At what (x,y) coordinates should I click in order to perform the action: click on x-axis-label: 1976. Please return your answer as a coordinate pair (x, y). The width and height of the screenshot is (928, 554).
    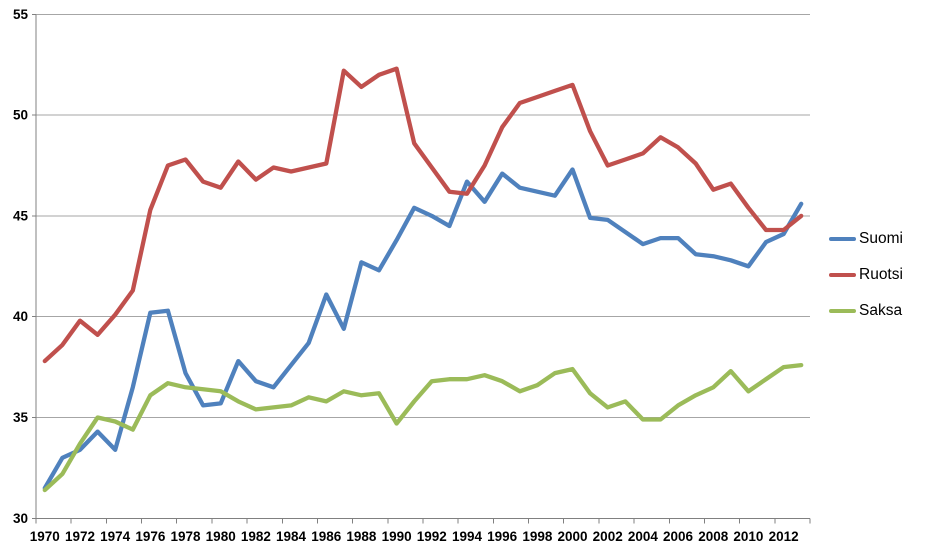
    Looking at the image, I should click on (150, 536).